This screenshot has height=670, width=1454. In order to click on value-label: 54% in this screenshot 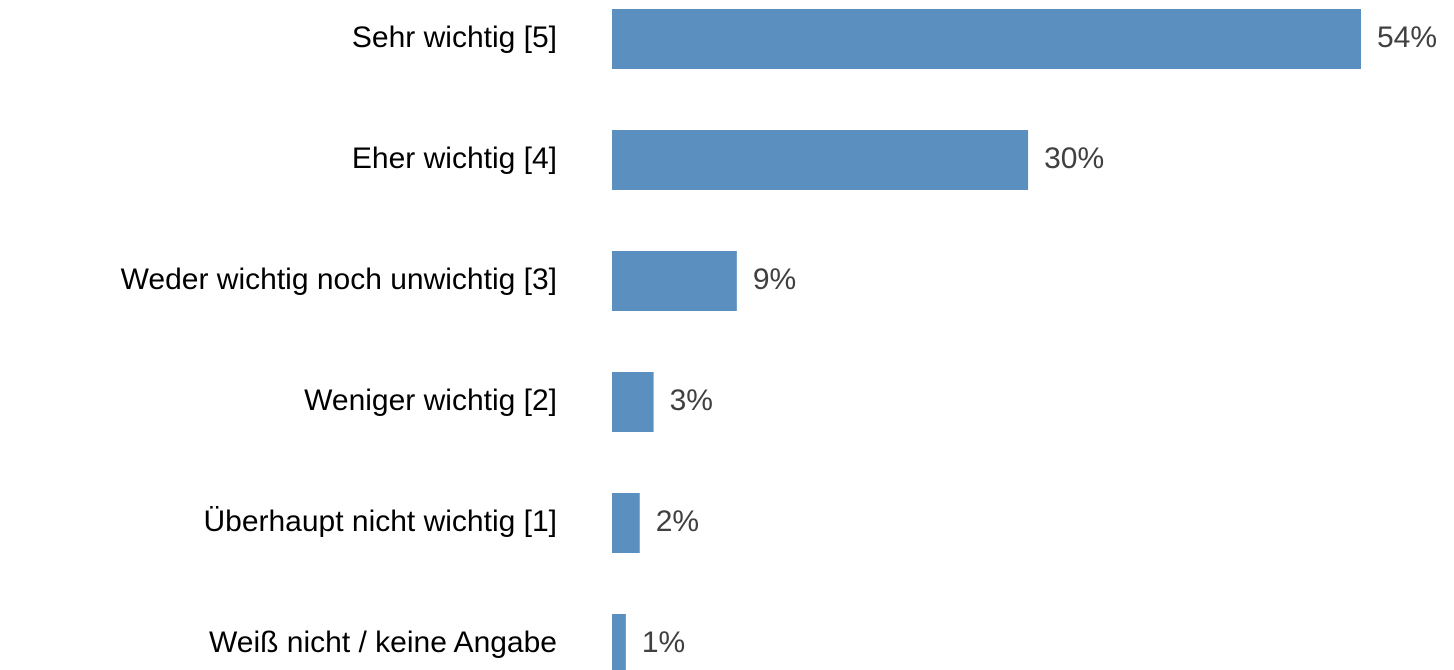, I will do `click(1407, 37)`.